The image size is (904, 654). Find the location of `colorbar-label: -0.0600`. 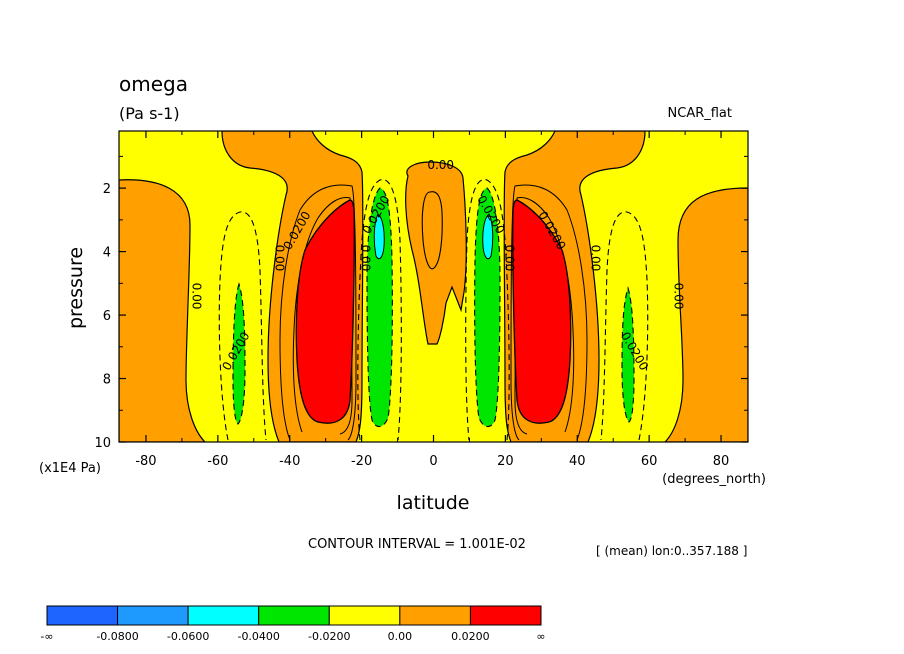

colorbar-label: -0.0600 is located at coordinates (188, 636).